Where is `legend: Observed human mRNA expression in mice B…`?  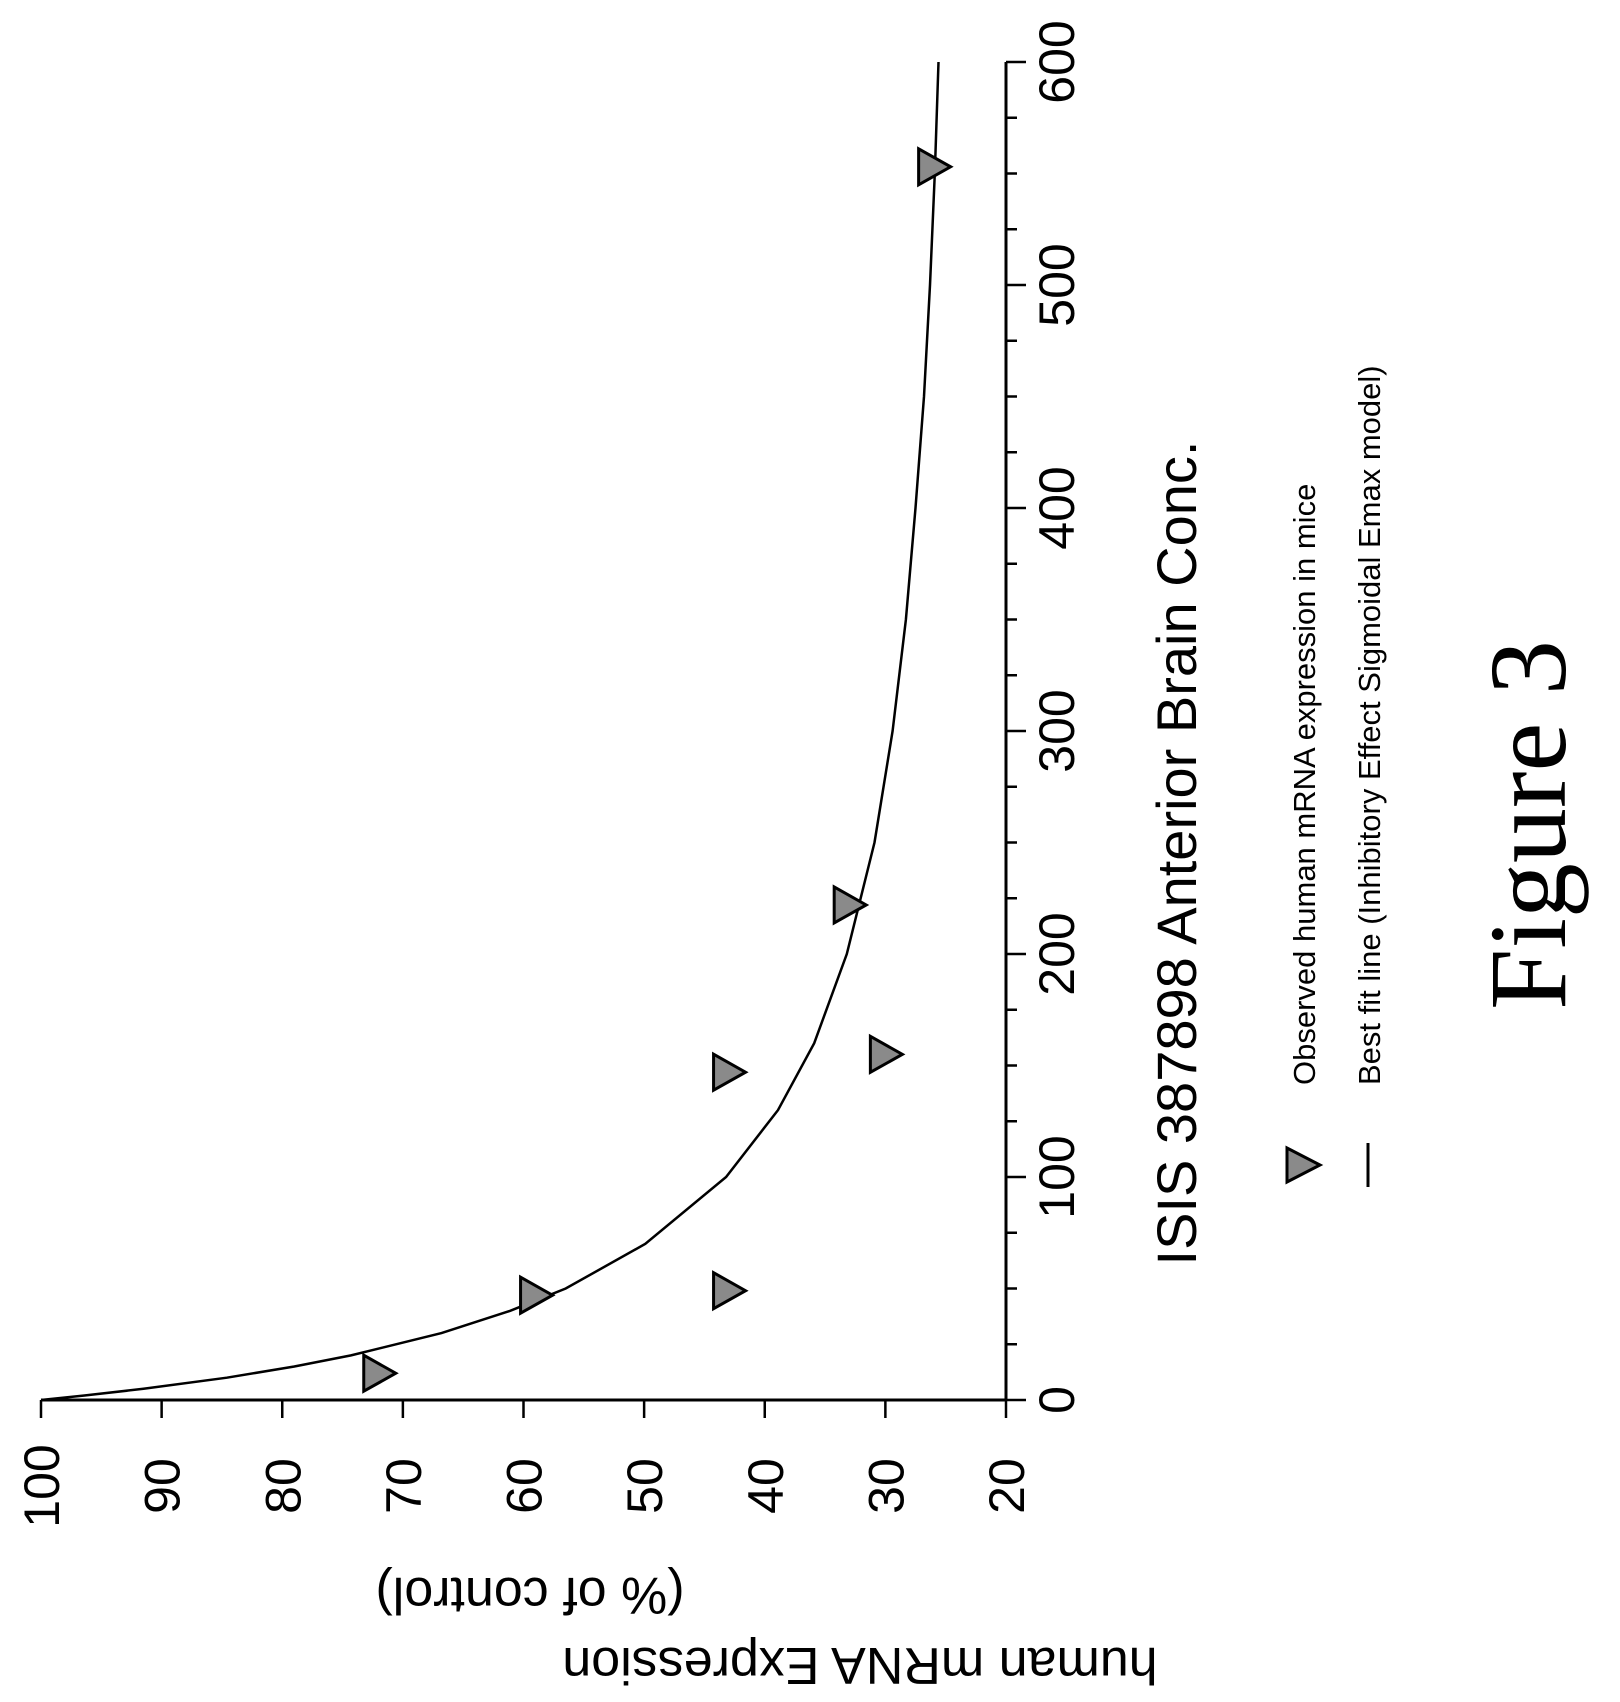
legend: Observed human mRNA expression in mice B… is located at coordinates (1336, 776).